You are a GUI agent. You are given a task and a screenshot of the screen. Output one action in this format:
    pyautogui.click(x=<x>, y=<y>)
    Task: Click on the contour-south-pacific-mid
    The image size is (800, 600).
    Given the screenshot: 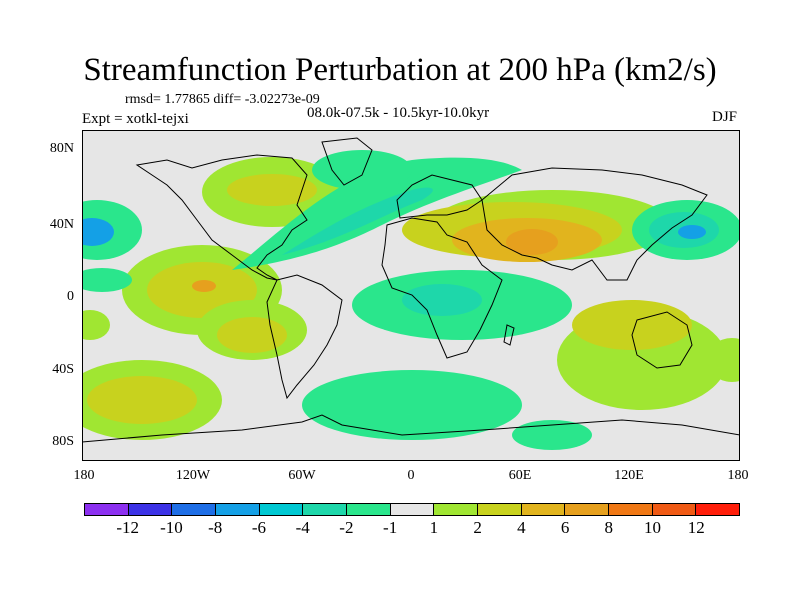 What is the action you would take?
    pyautogui.click(x=252, y=335)
    